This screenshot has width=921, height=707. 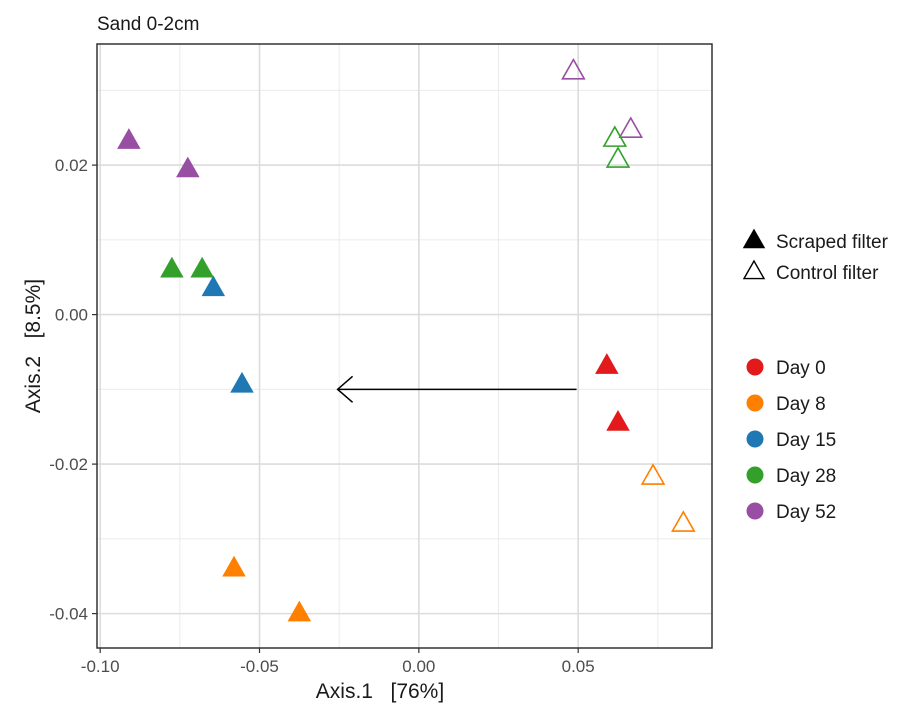 What do you see at coordinates (338, 662) in the screenshot?
I see `x-axis-ticks: -0.10 -0.05 0.00 0.05` at bounding box center [338, 662].